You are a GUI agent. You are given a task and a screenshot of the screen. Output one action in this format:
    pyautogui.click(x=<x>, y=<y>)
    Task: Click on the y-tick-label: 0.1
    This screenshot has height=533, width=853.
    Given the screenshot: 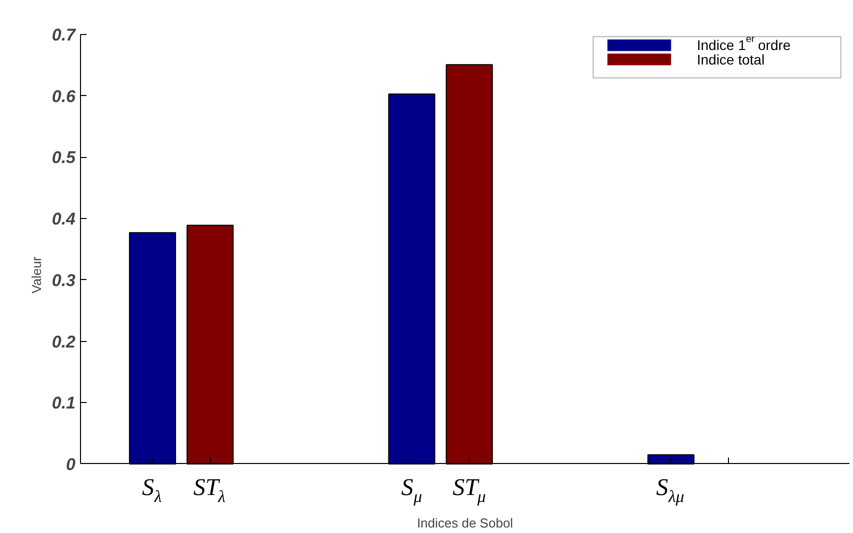 What is the action you would take?
    pyautogui.click(x=64, y=403)
    